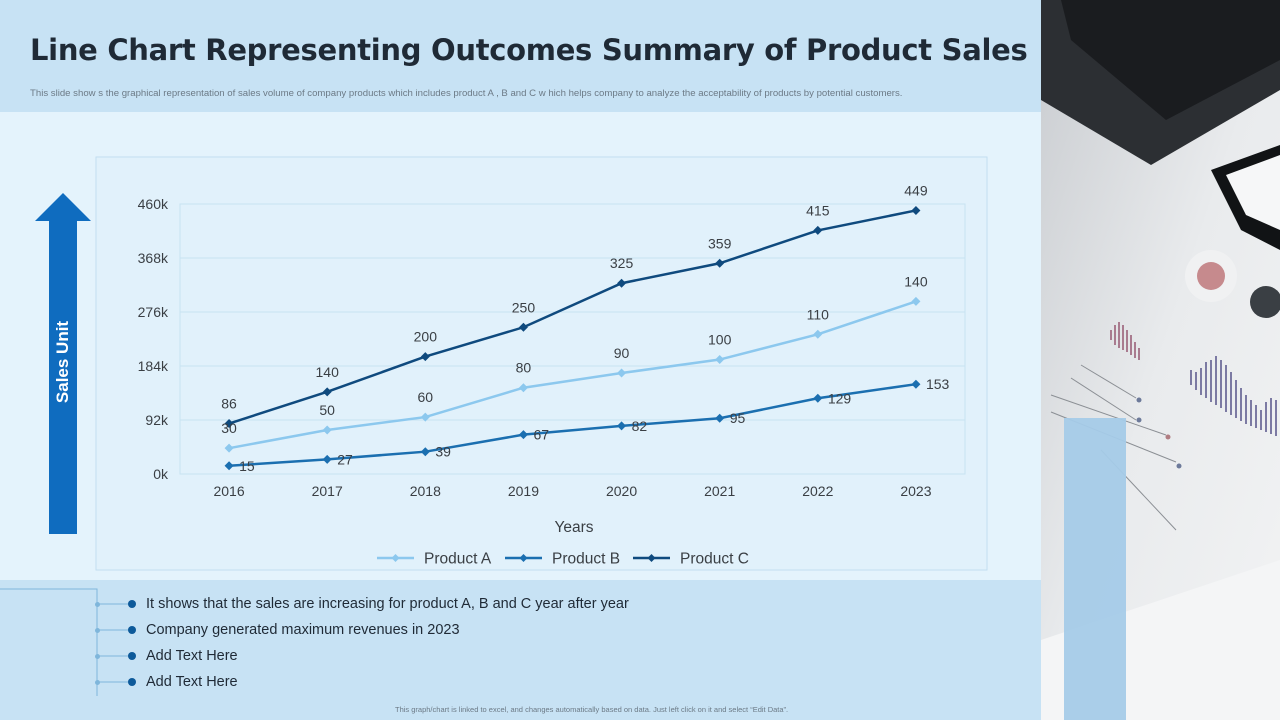 The height and width of the screenshot is (720, 1280). I want to click on sales-unit-arrow, so click(63, 363).